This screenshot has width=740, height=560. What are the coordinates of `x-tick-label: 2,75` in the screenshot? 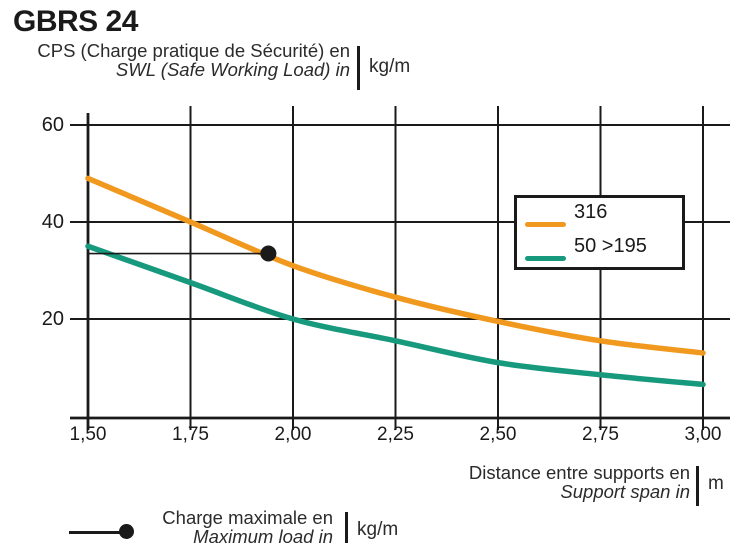 It's located at (600, 434).